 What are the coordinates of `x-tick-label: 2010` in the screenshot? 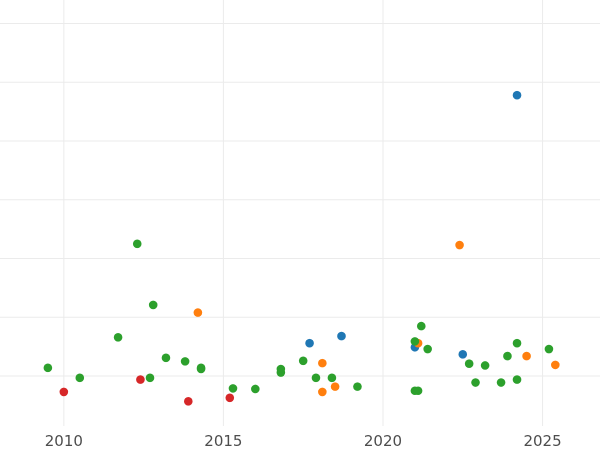 It's located at (64, 441).